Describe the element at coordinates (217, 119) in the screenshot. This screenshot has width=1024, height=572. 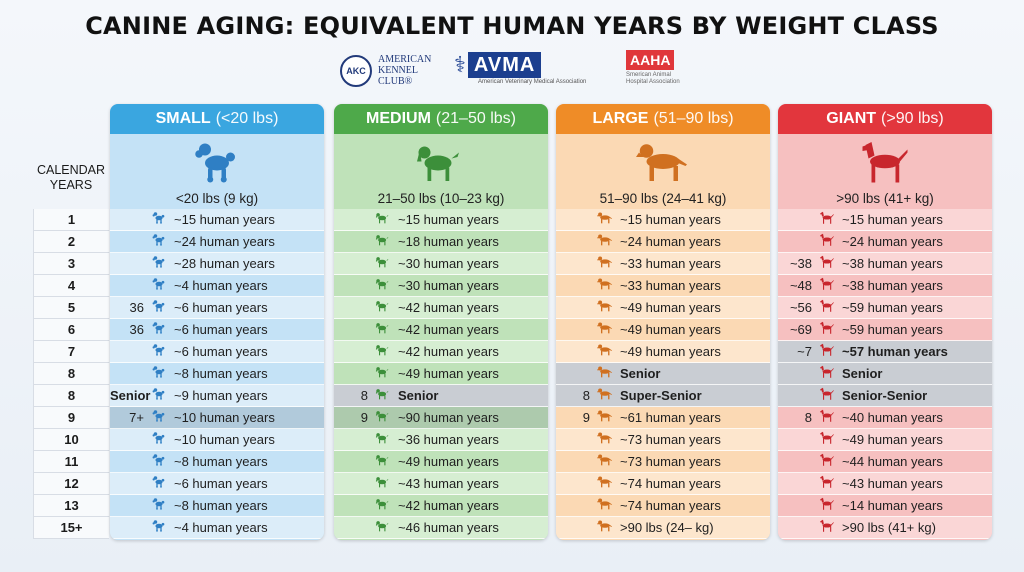
I see `column-header: SMALL (<20 lbs)` at that location.